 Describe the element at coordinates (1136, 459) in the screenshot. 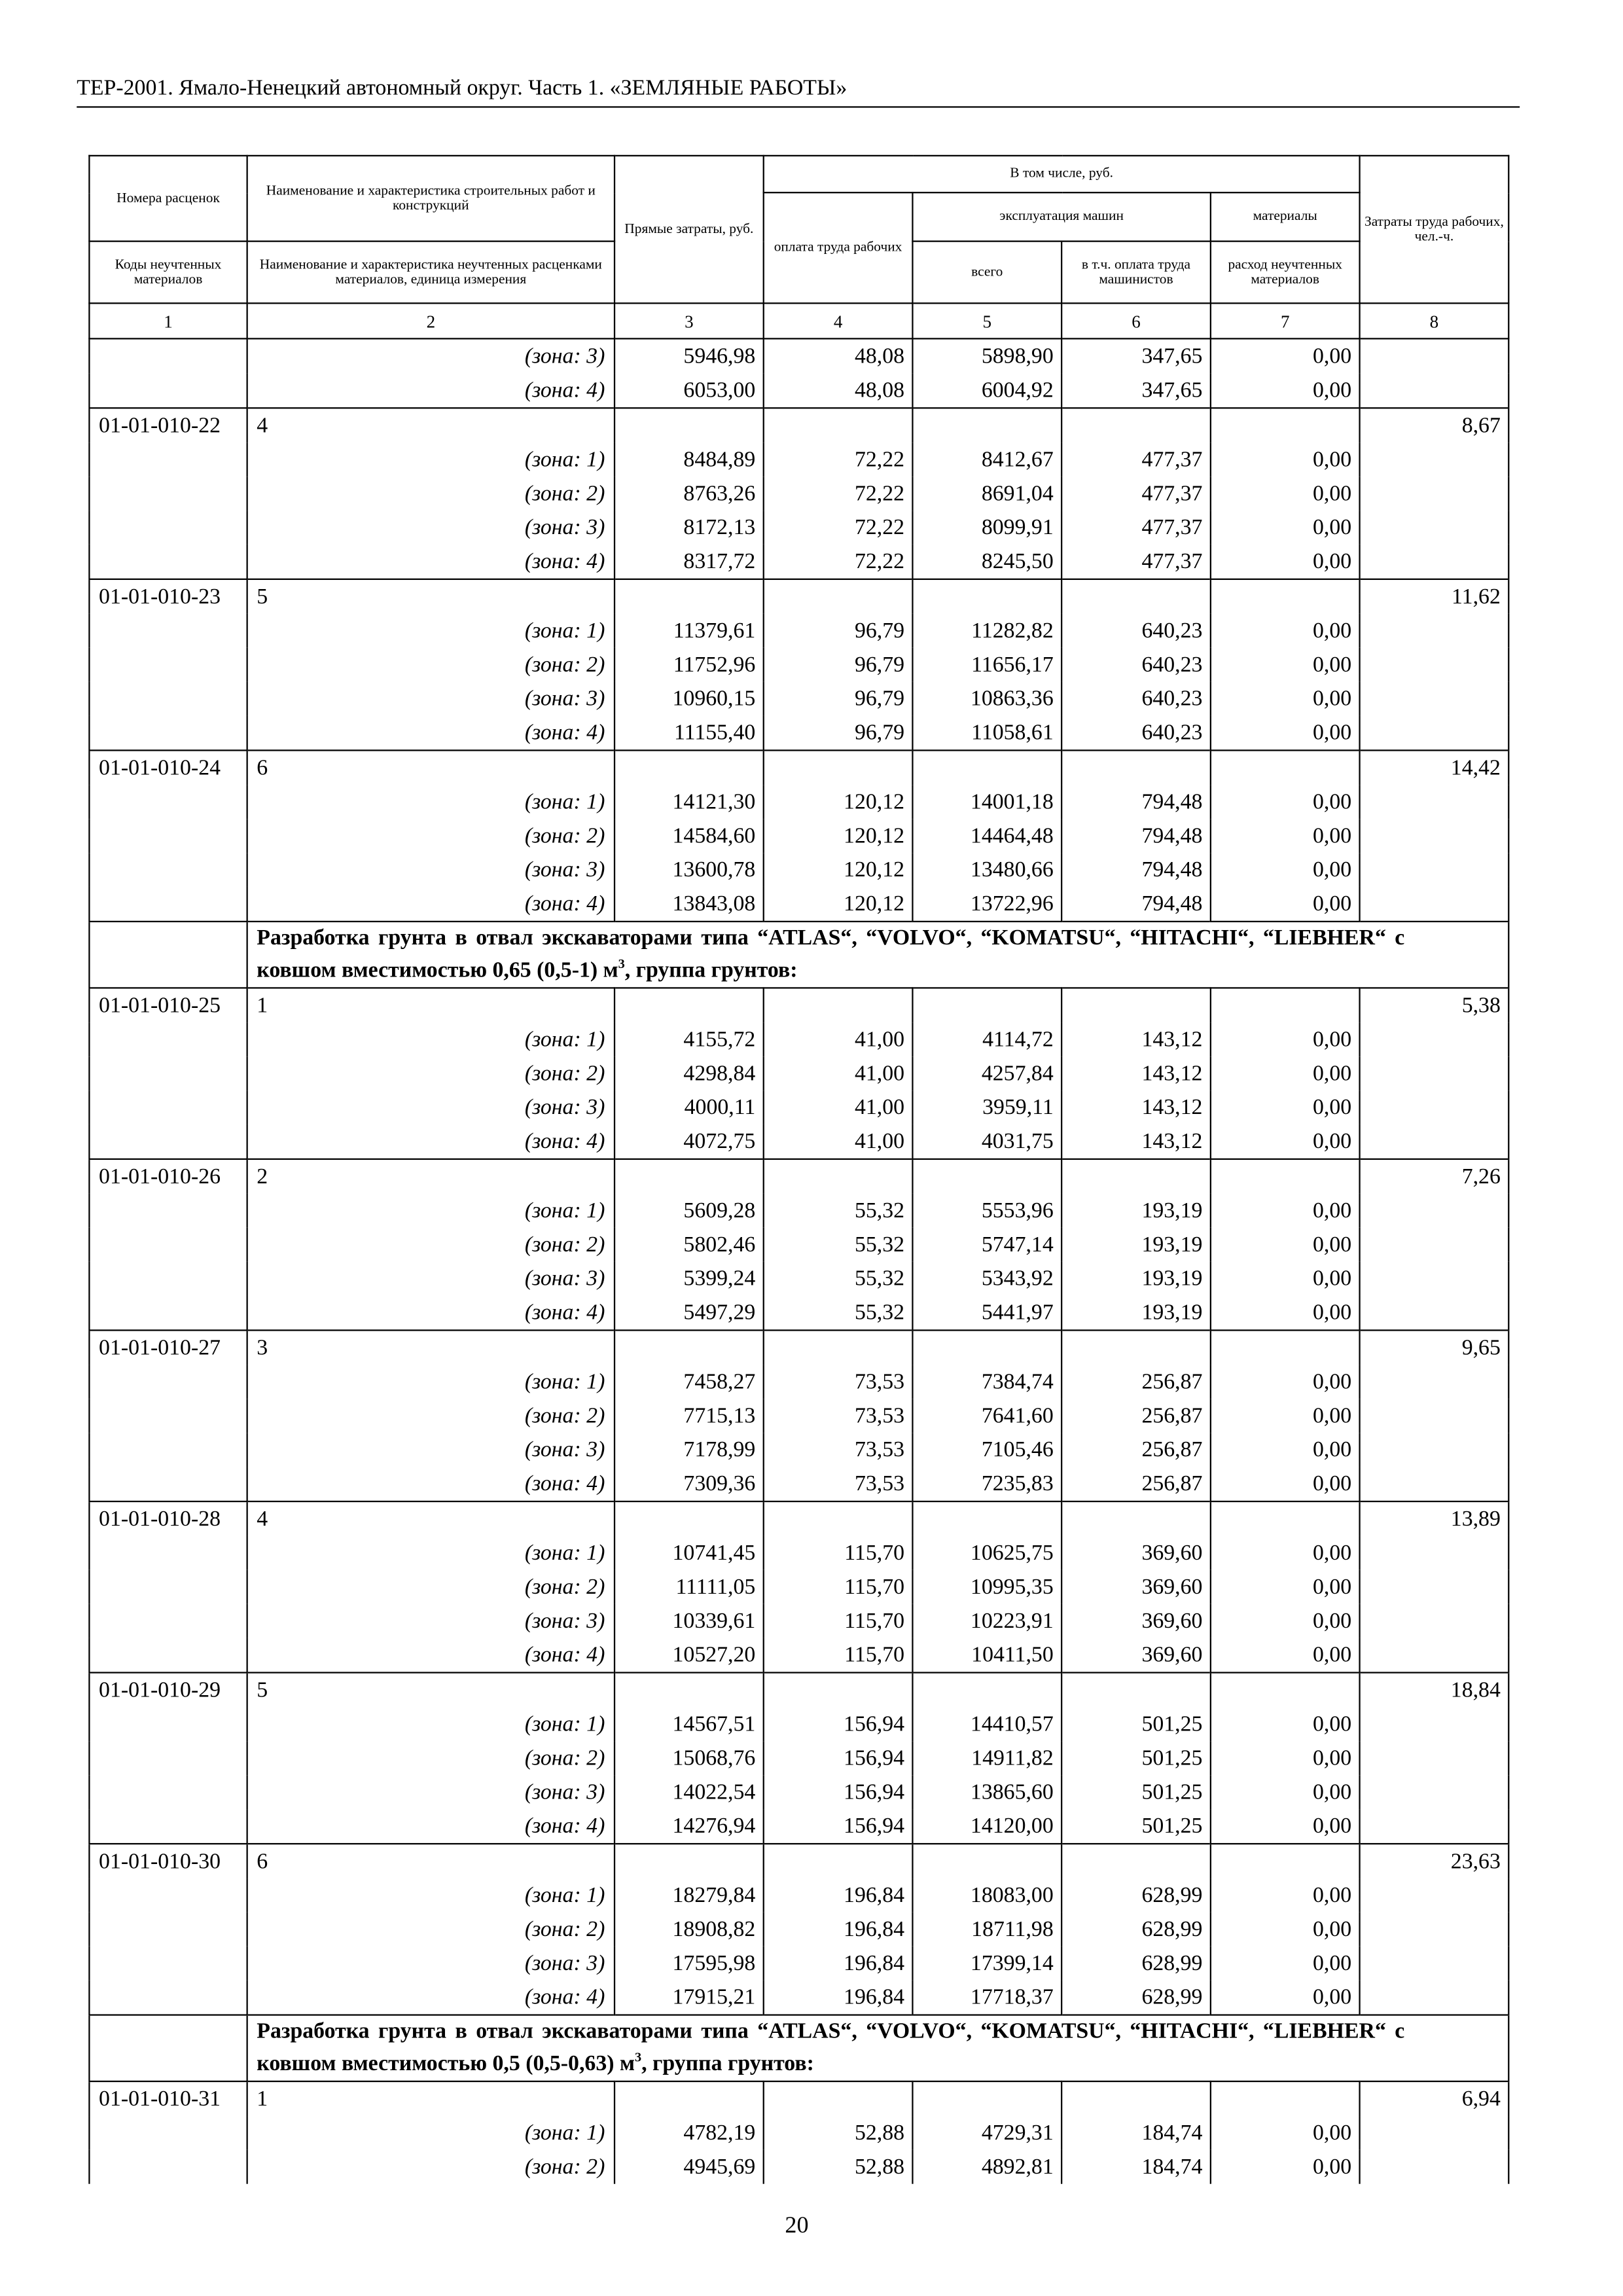

I see `value: 477,37` at that location.